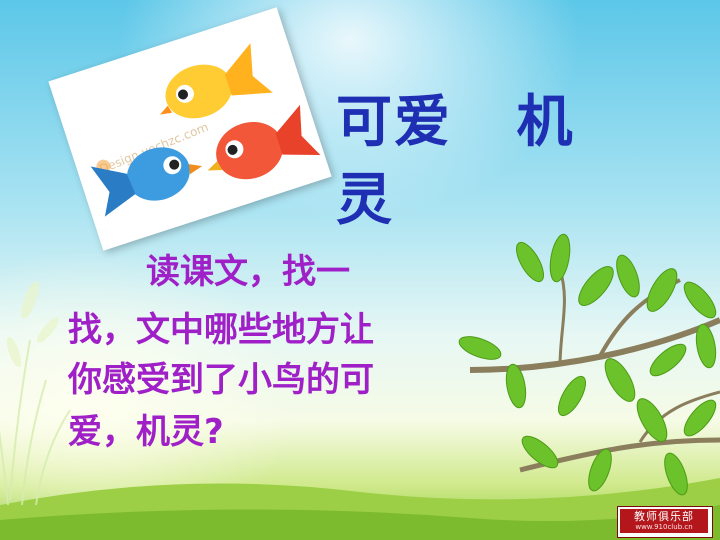  What do you see at coordinates (360, 522) in the screenshot?
I see `grass-foreground` at bounding box center [360, 522].